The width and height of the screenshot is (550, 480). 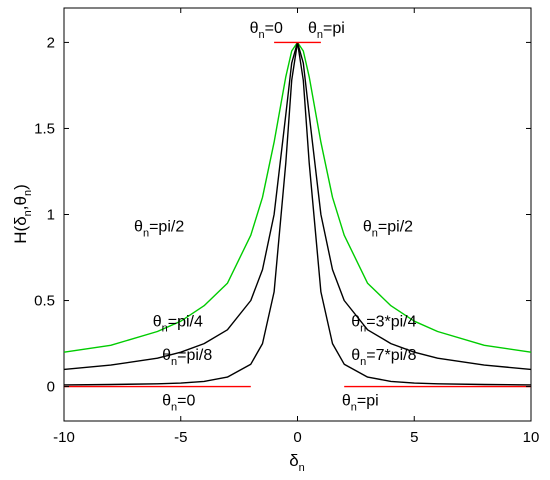 I want to click on y-tick-label: 1, so click(x=51, y=215).